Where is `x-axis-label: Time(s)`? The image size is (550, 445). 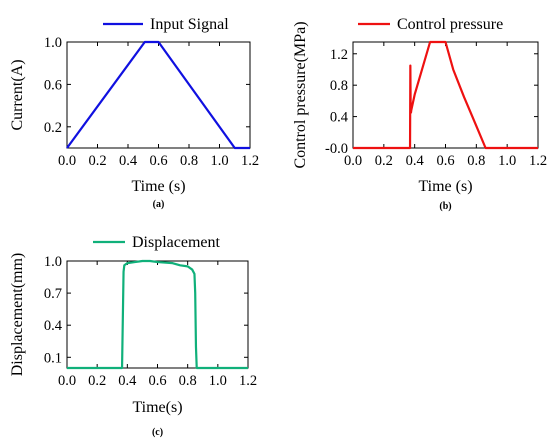
x-axis-label: Time(s) is located at coordinates (157, 407).